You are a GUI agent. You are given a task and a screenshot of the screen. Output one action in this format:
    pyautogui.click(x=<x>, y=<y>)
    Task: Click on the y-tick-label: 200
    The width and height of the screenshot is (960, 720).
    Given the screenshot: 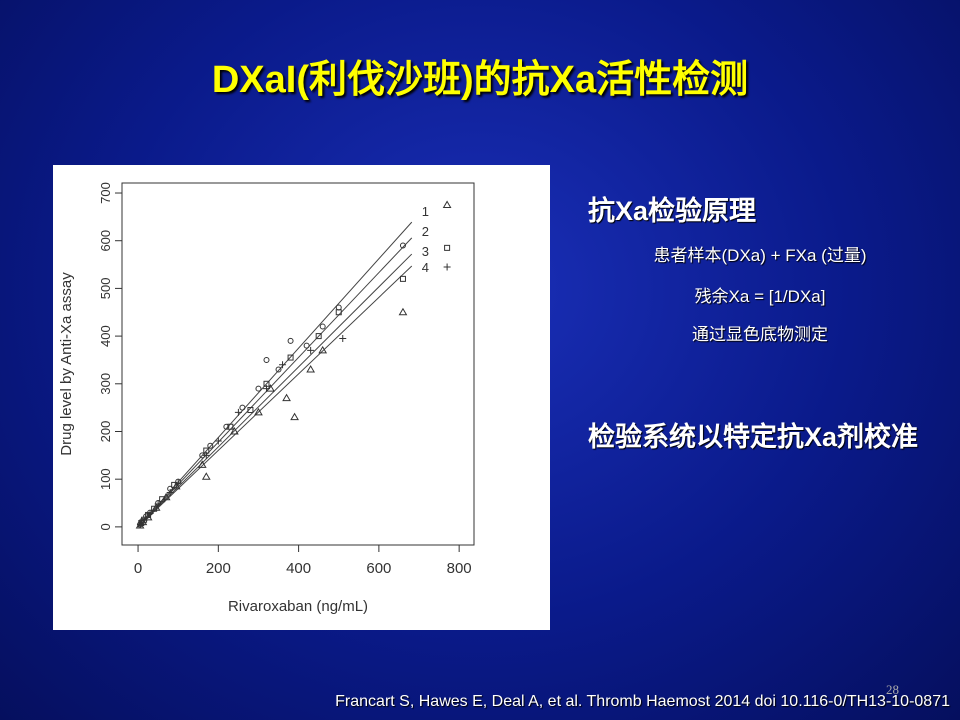 What is the action you would take?
    pyautogui.click(x=105, y=432)
    